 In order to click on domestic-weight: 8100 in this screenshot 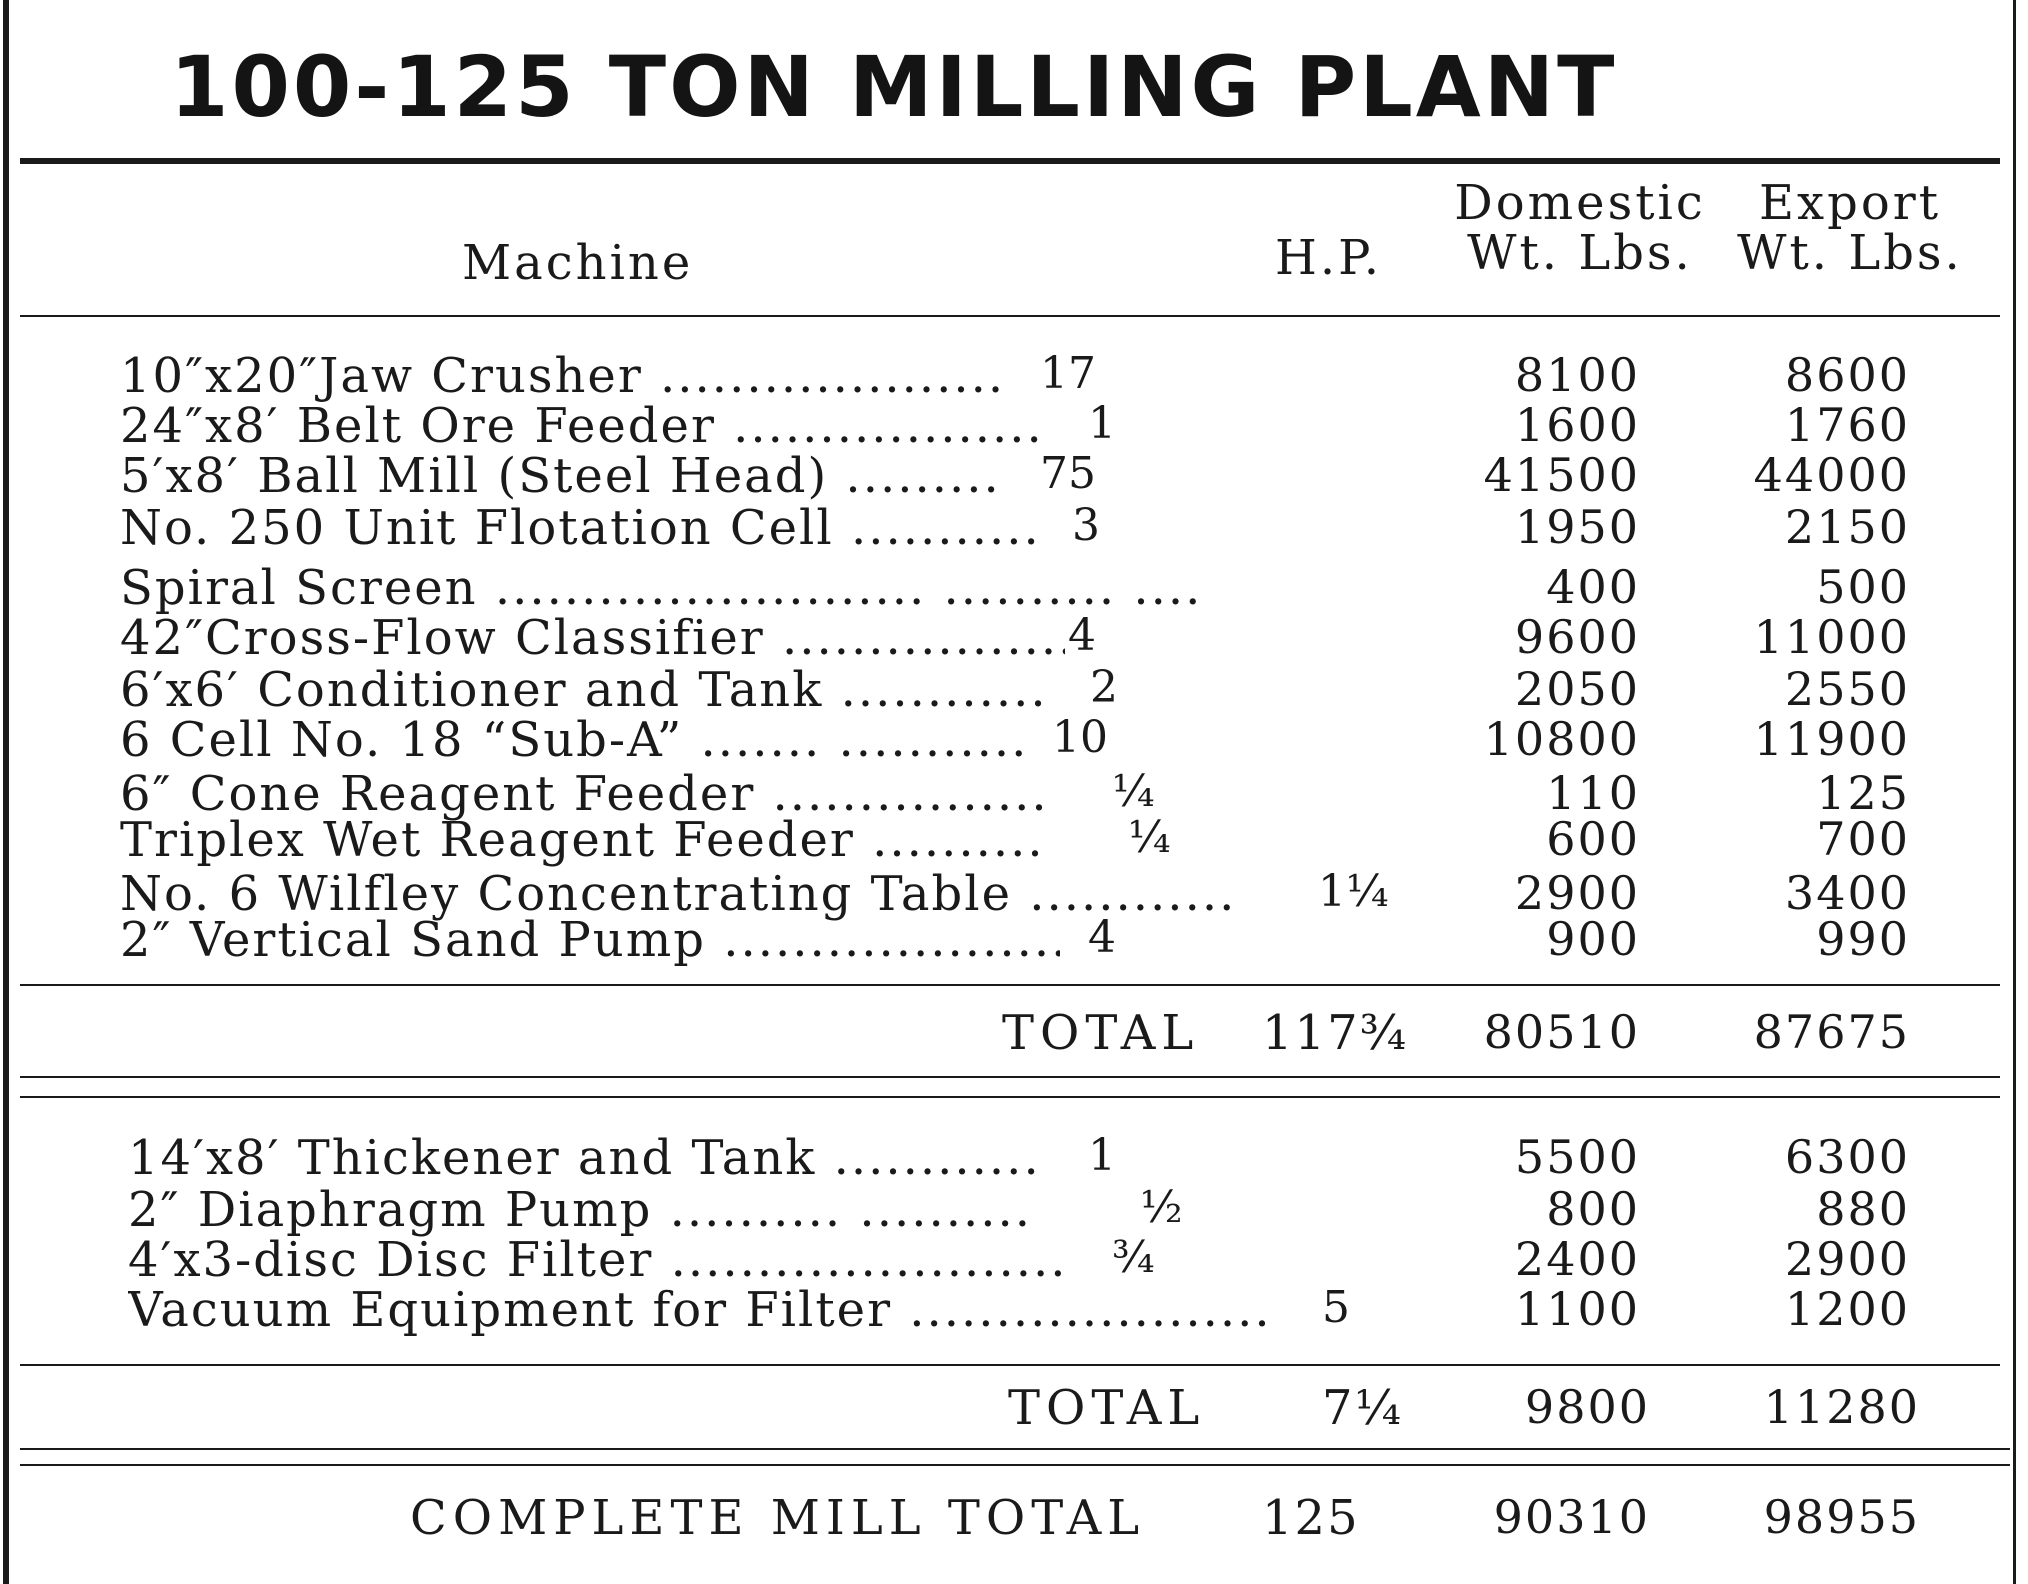, I will do `click(1577, 375)`.